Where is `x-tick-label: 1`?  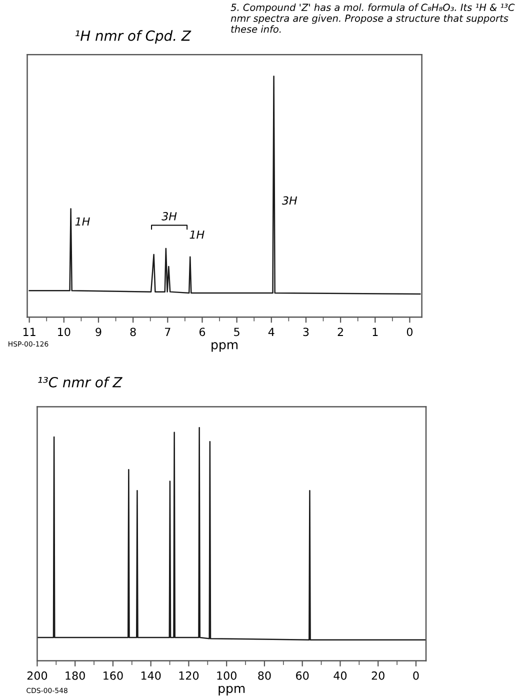 x-tick-label: 1 is located at coordinates (375, 332).